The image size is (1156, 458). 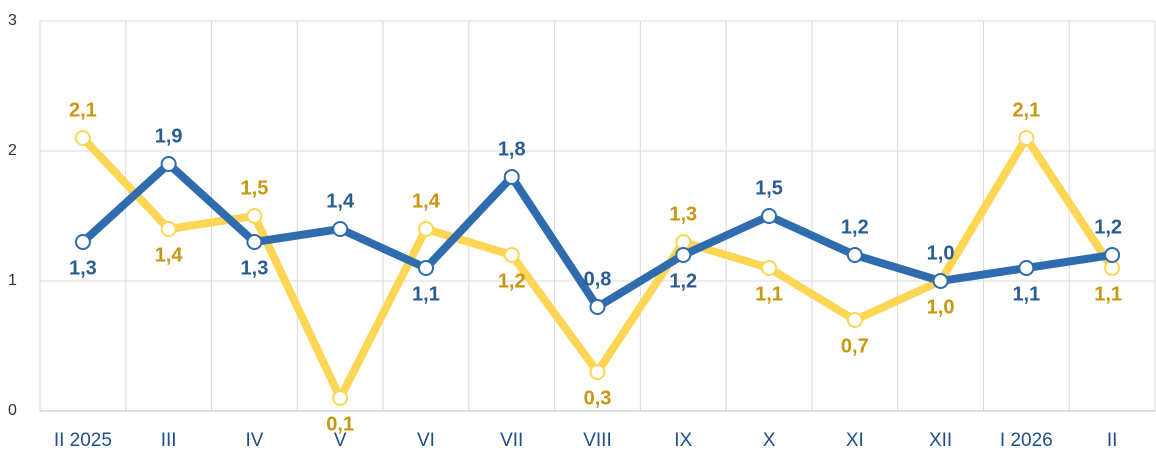 I want to click on x-tick-label: III, so click(x=169, y=440).